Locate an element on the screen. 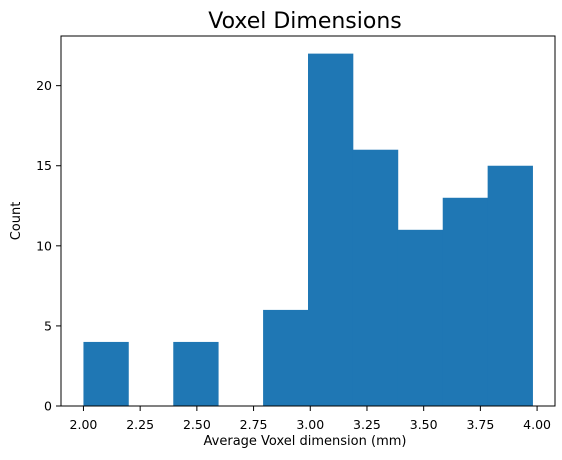 The height and width of the screenshot is (460, 562). x-tick-label: 3.25 is located at coordinates (367, 424).